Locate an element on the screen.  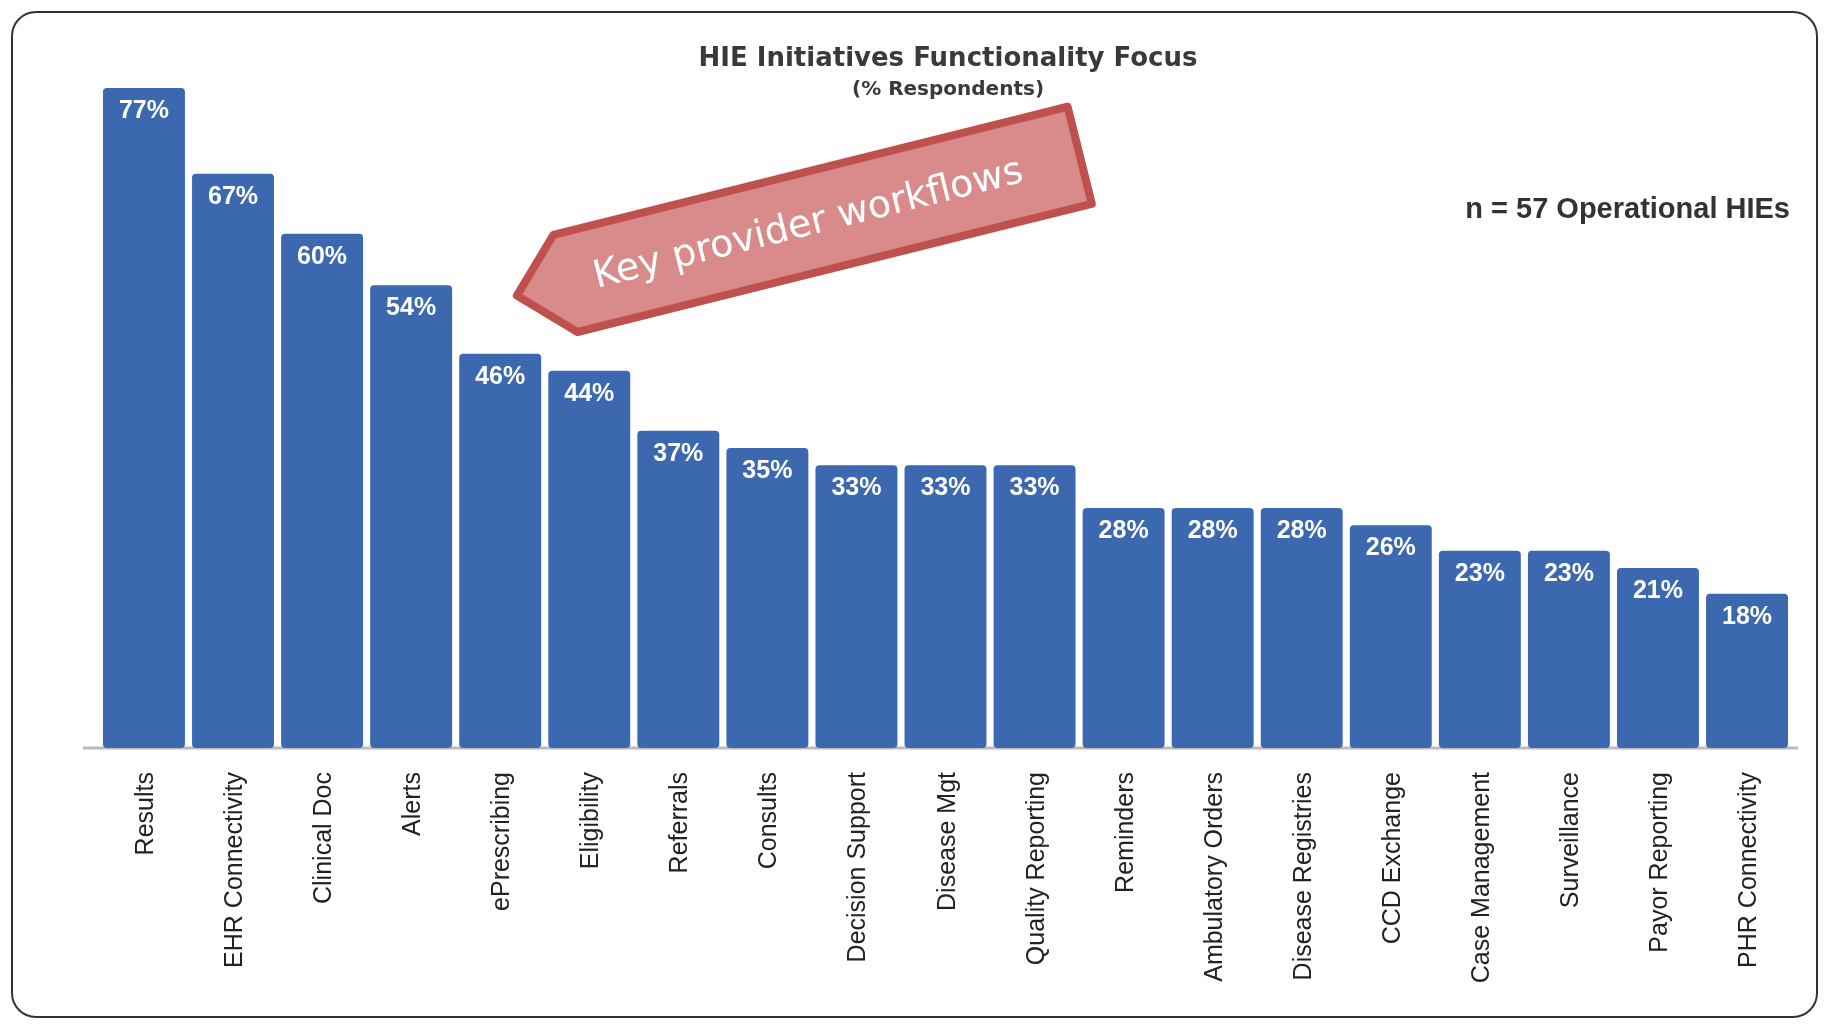
x-tick-label: Surveillance is located at coordinates (1568, 840).